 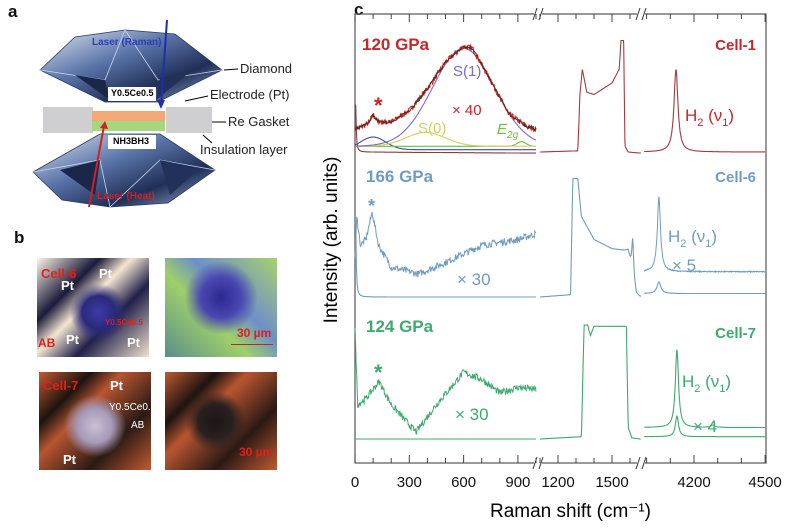 What do you see at coordinates (196, 98) in the screenshot?
I see `electrode-pointer` at bounding box center [196, 98].